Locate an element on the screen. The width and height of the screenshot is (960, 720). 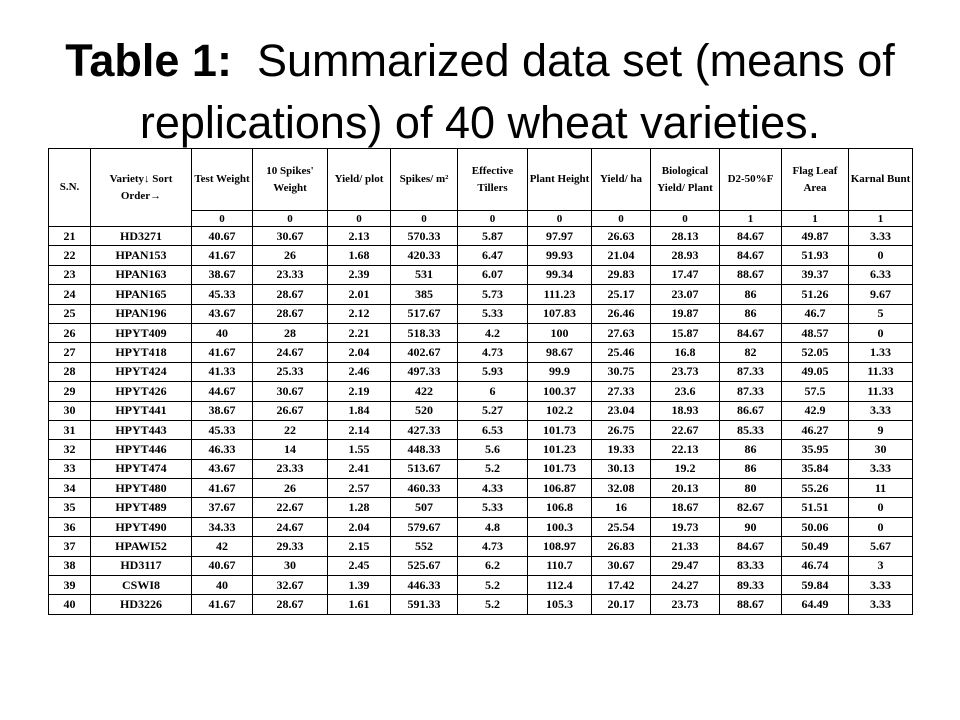
header-cell: Spikes/ m² is located at coordinates (424, 179).